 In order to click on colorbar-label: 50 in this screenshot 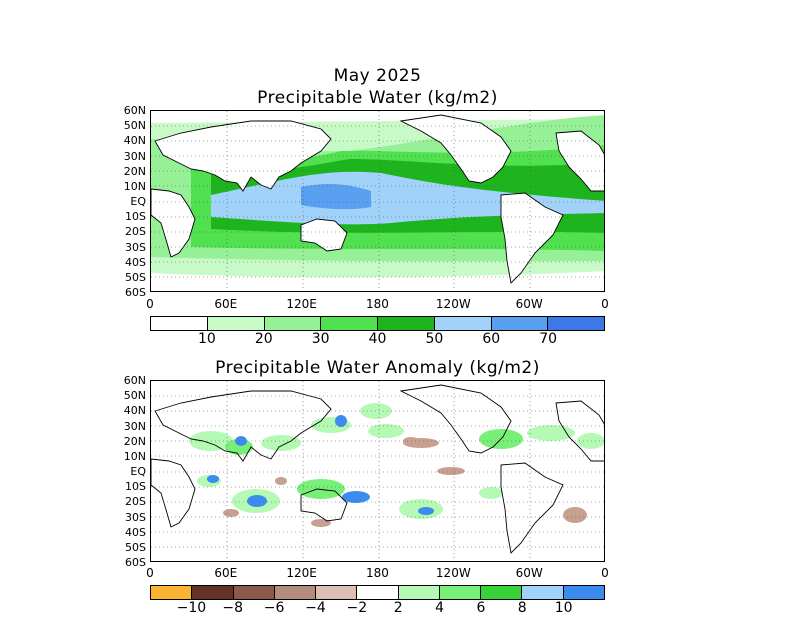, I will do `click(434, 339)`.